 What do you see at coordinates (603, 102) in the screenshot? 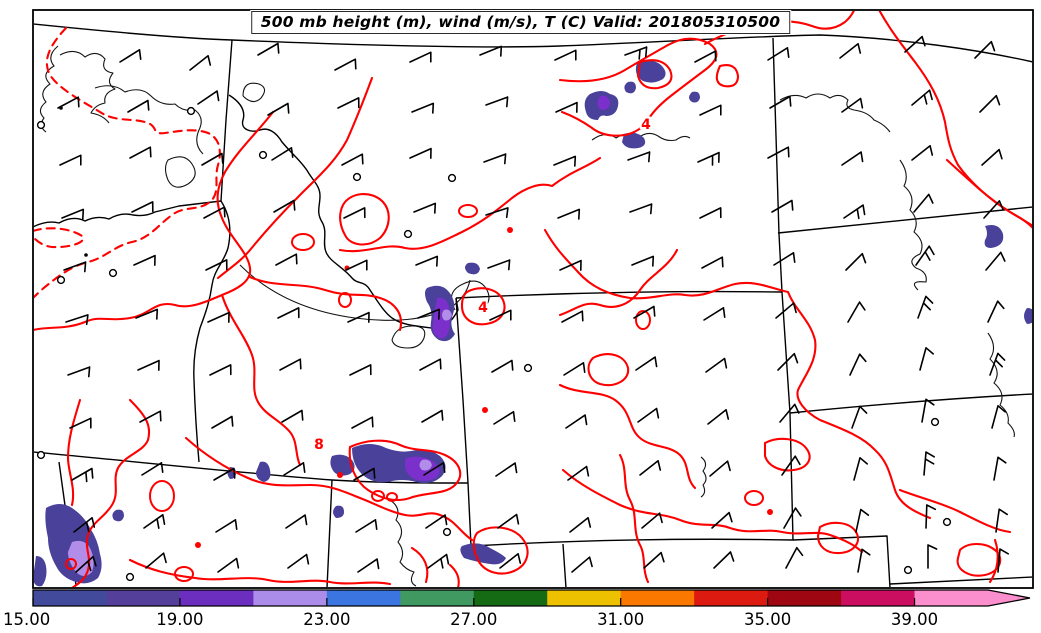
I see `precip-core` at bounding box center [603, 102].